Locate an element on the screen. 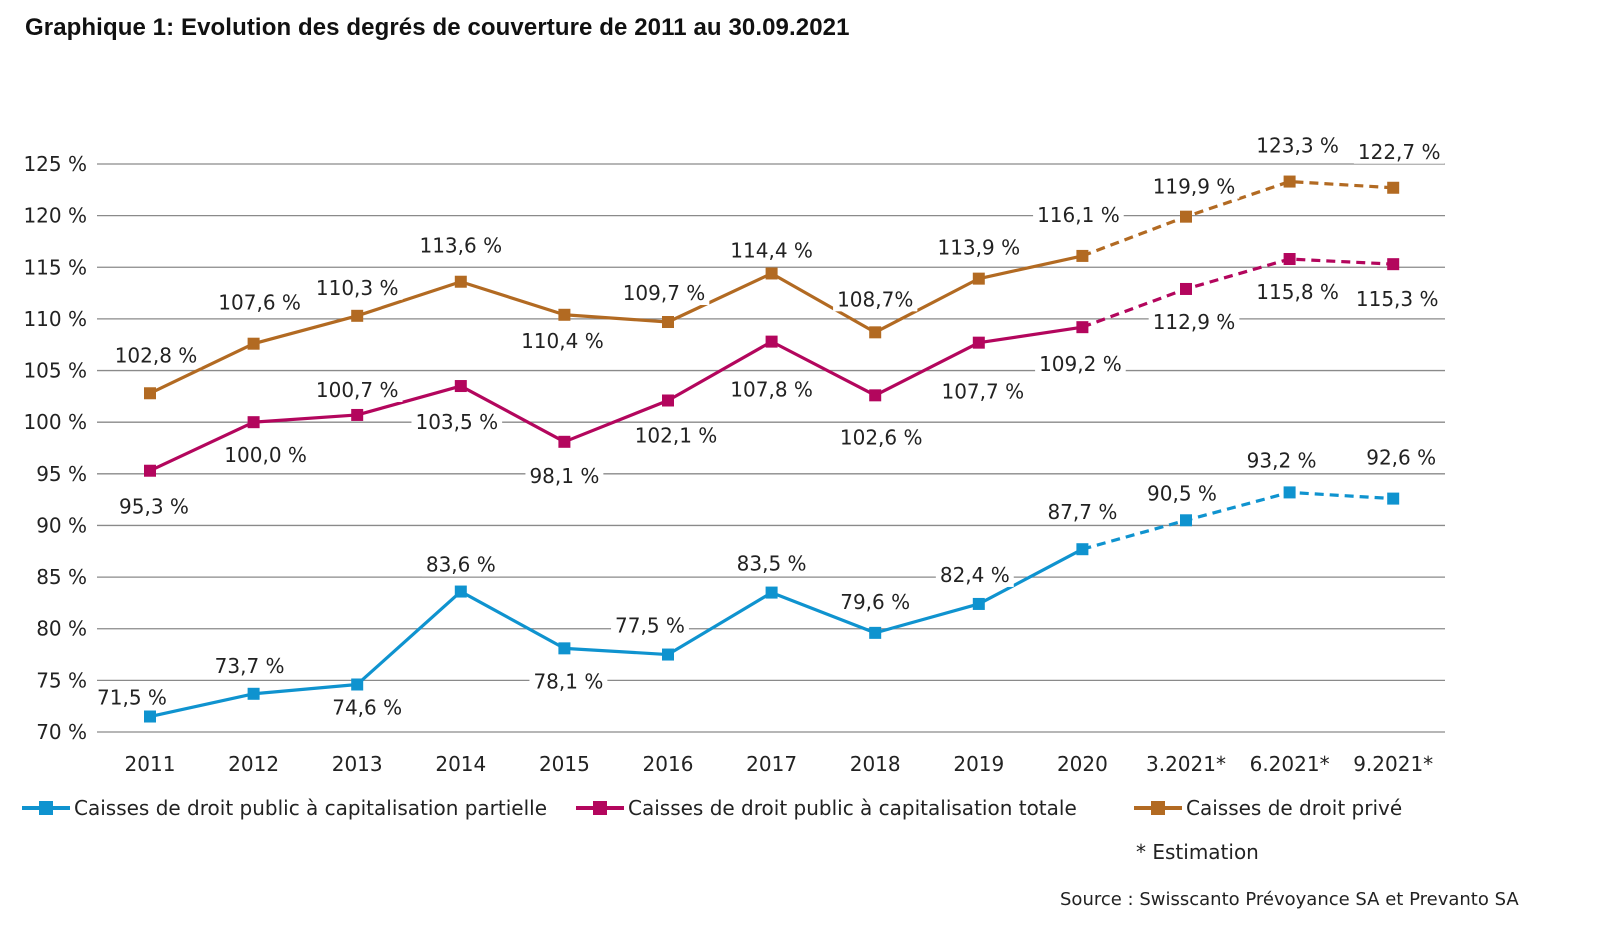  data-label: 107,8 % is located at coordinates (771, 390).